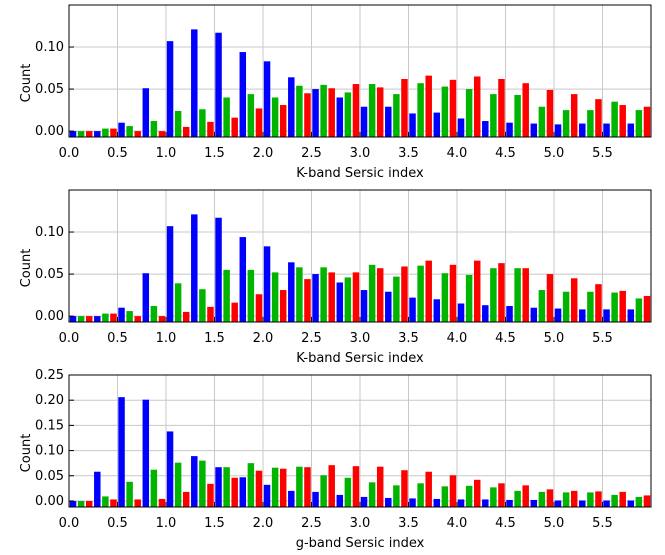 The image size is (665, 555). What do you see at coordinates (49, 451) in the screenshot?
I see `y-tick-label: 0.10` at bounding box center [49, 451].